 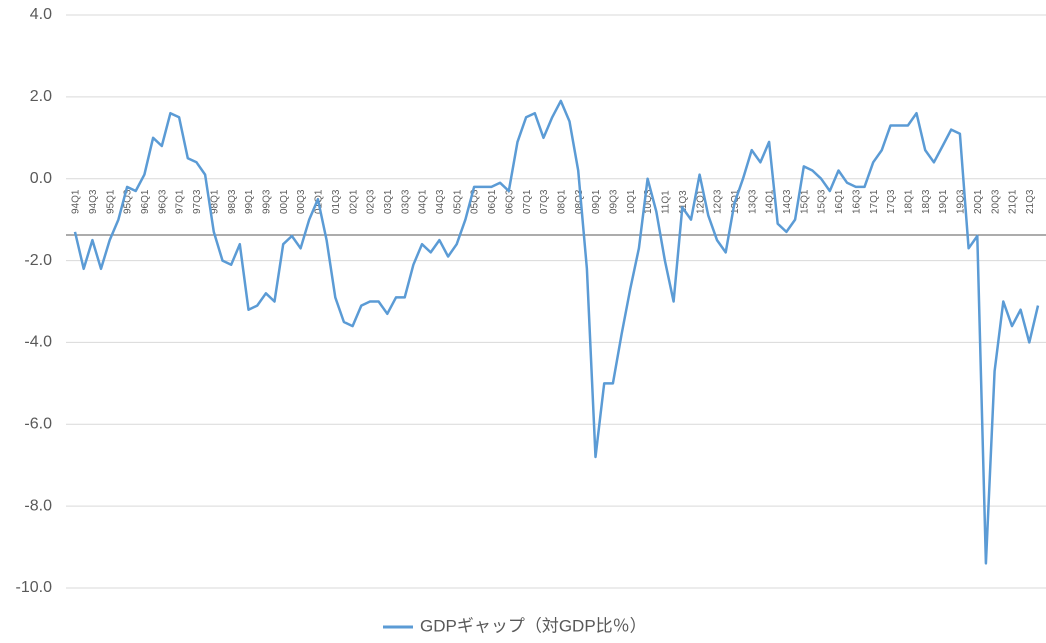 I want to click on x-tick-label: 94Q3, so click(x=93, y=201).